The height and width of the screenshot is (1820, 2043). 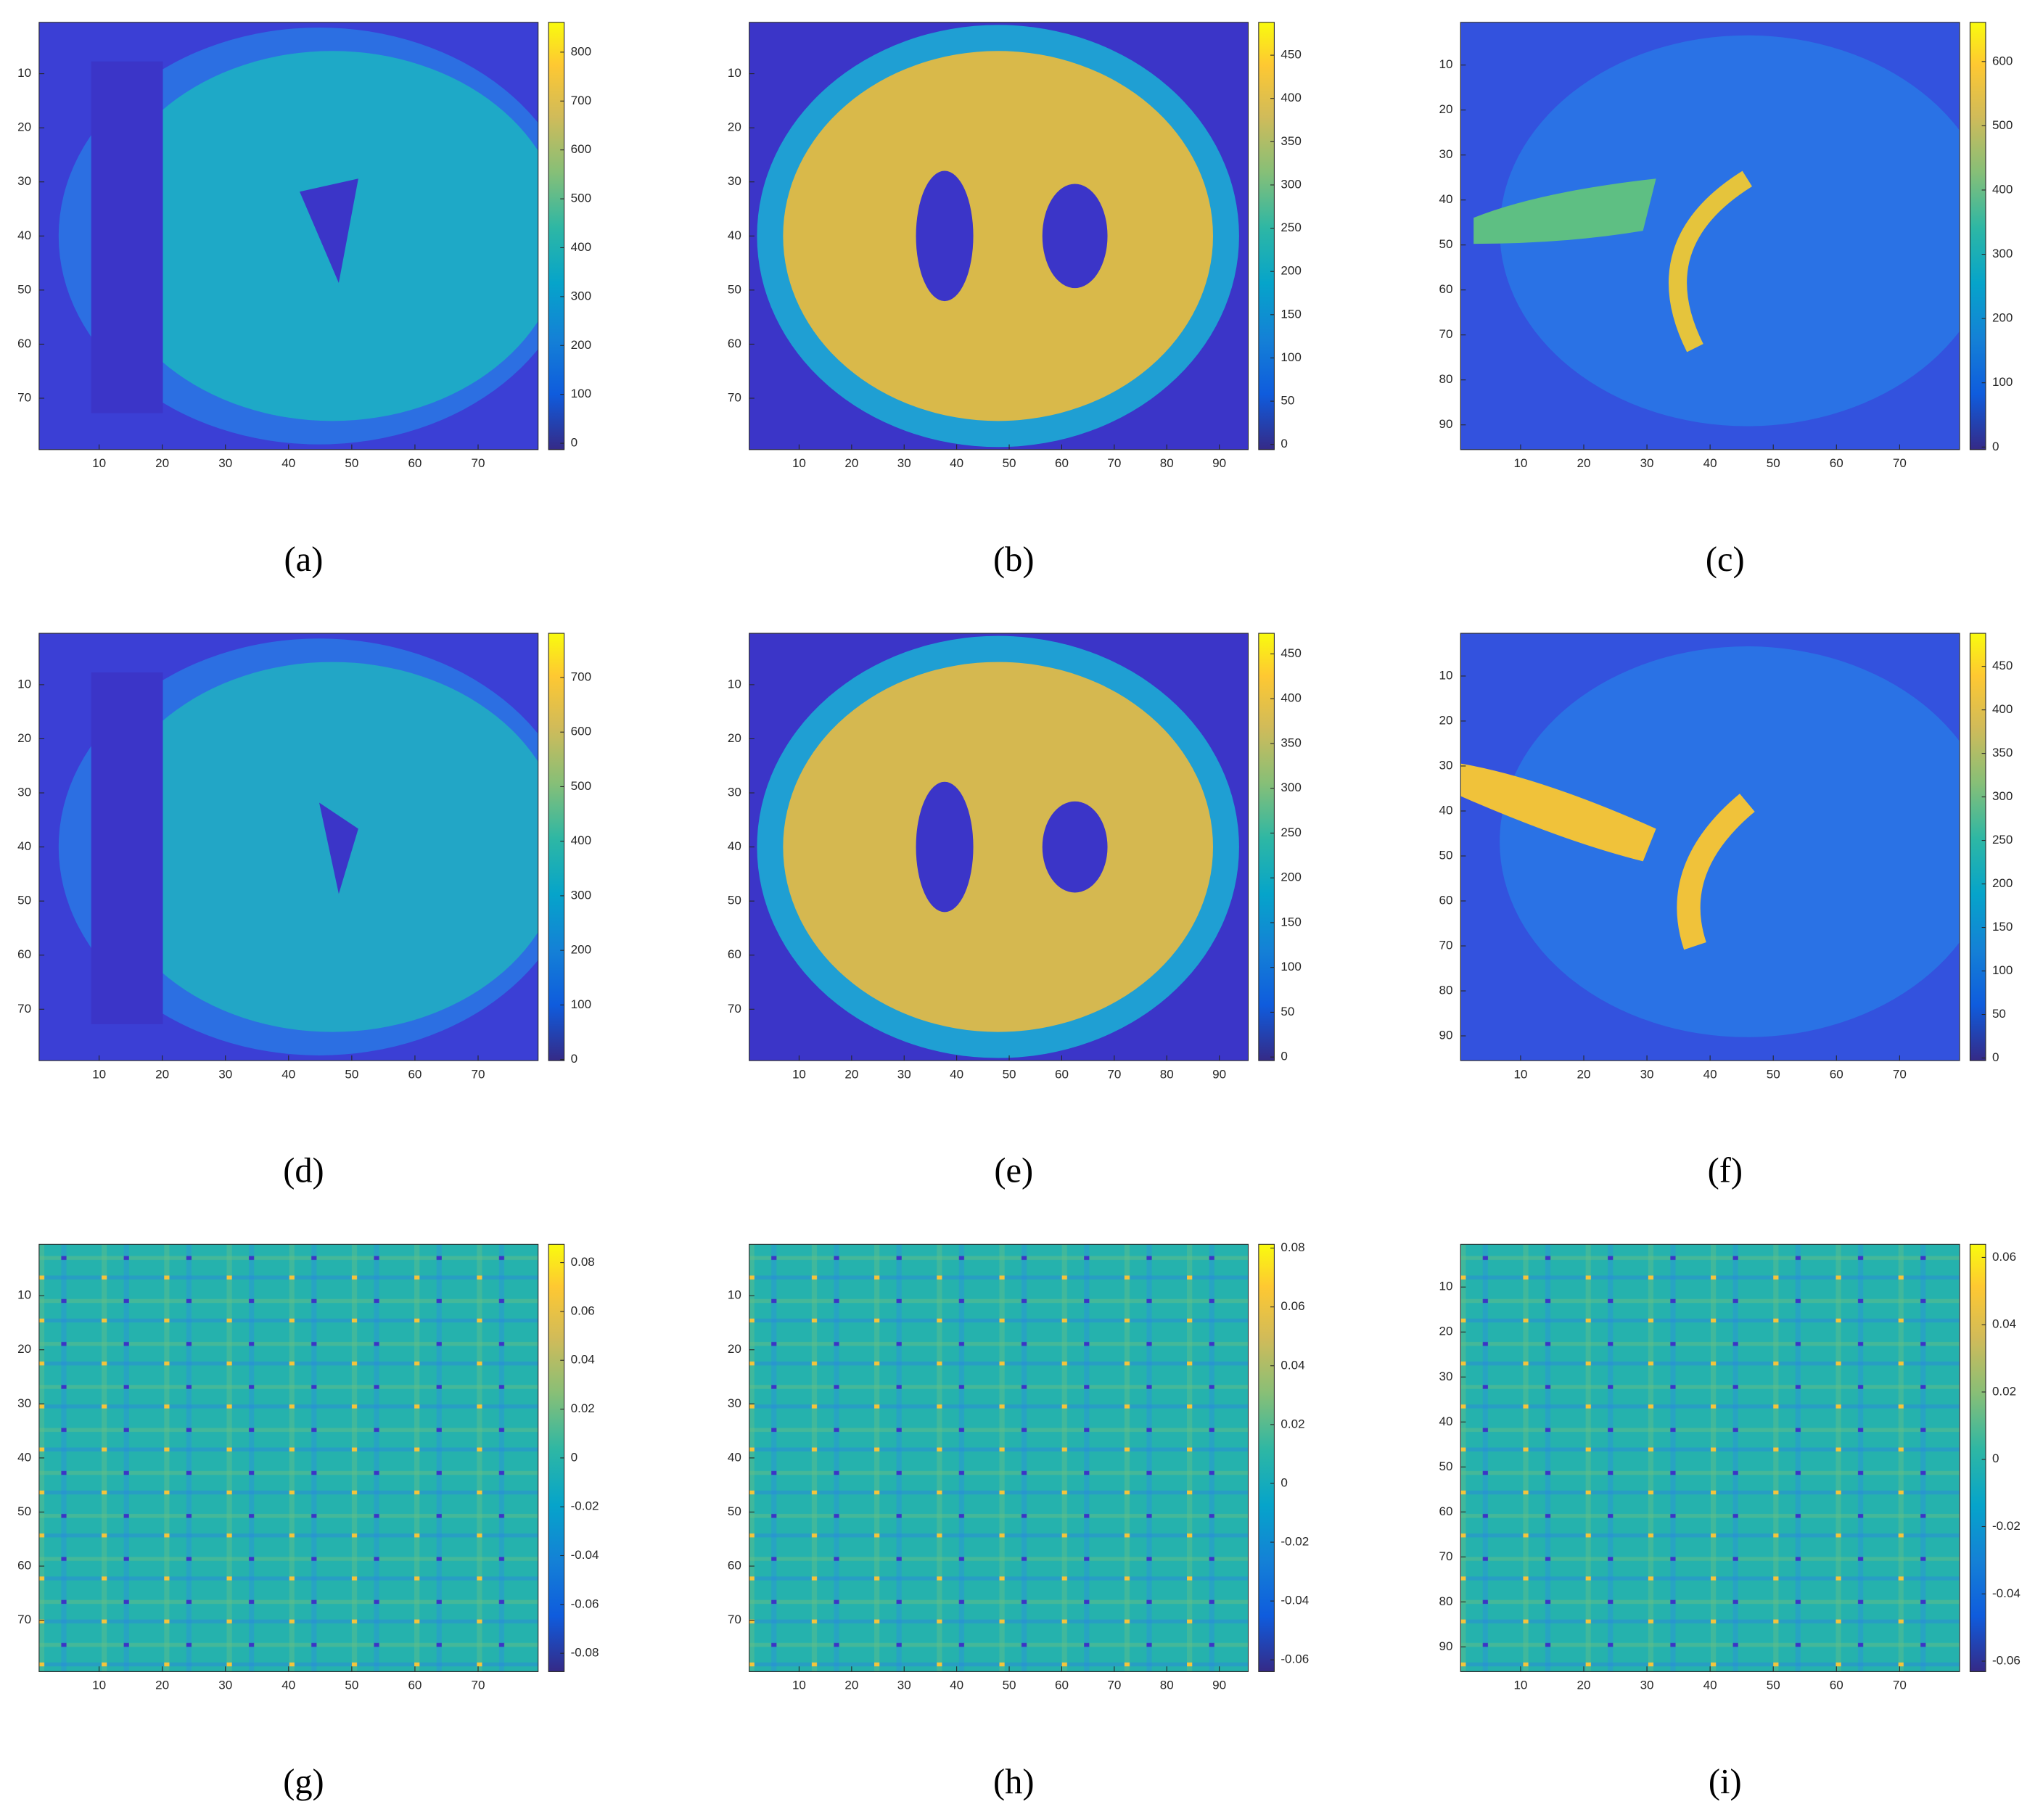 What do you see at coordinates (2002, 796) in the screenshot?
I see `colorbar-tick-label: 300` at bounding box center [2002, 796].